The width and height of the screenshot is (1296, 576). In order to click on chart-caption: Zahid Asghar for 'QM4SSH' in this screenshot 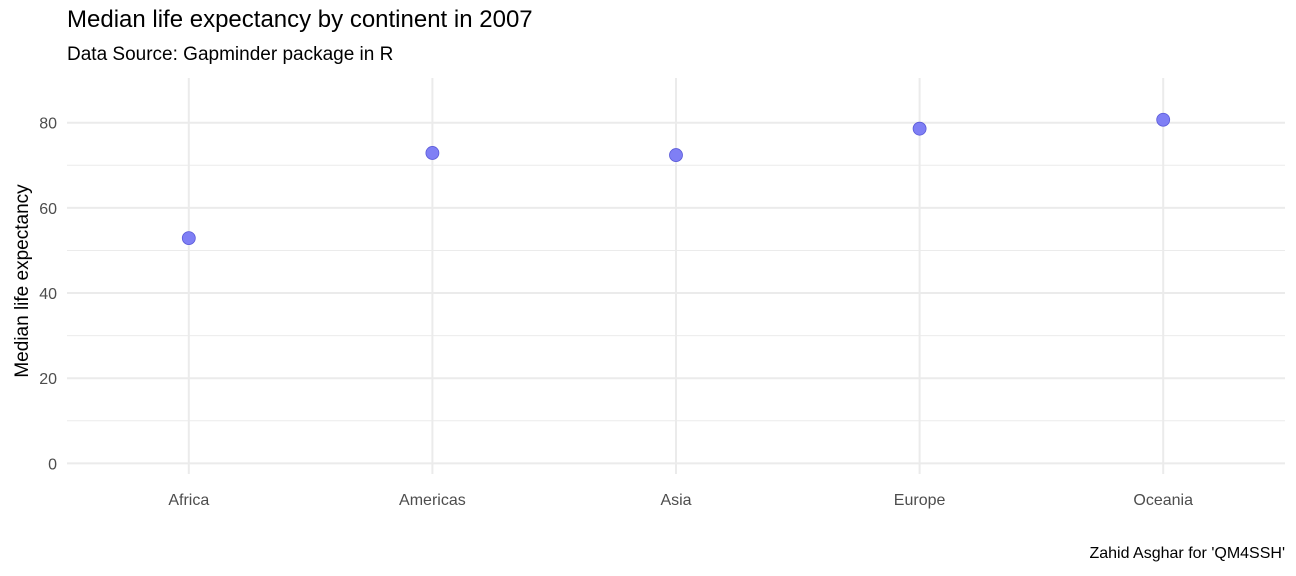, I will do `click(1187, 553)`.